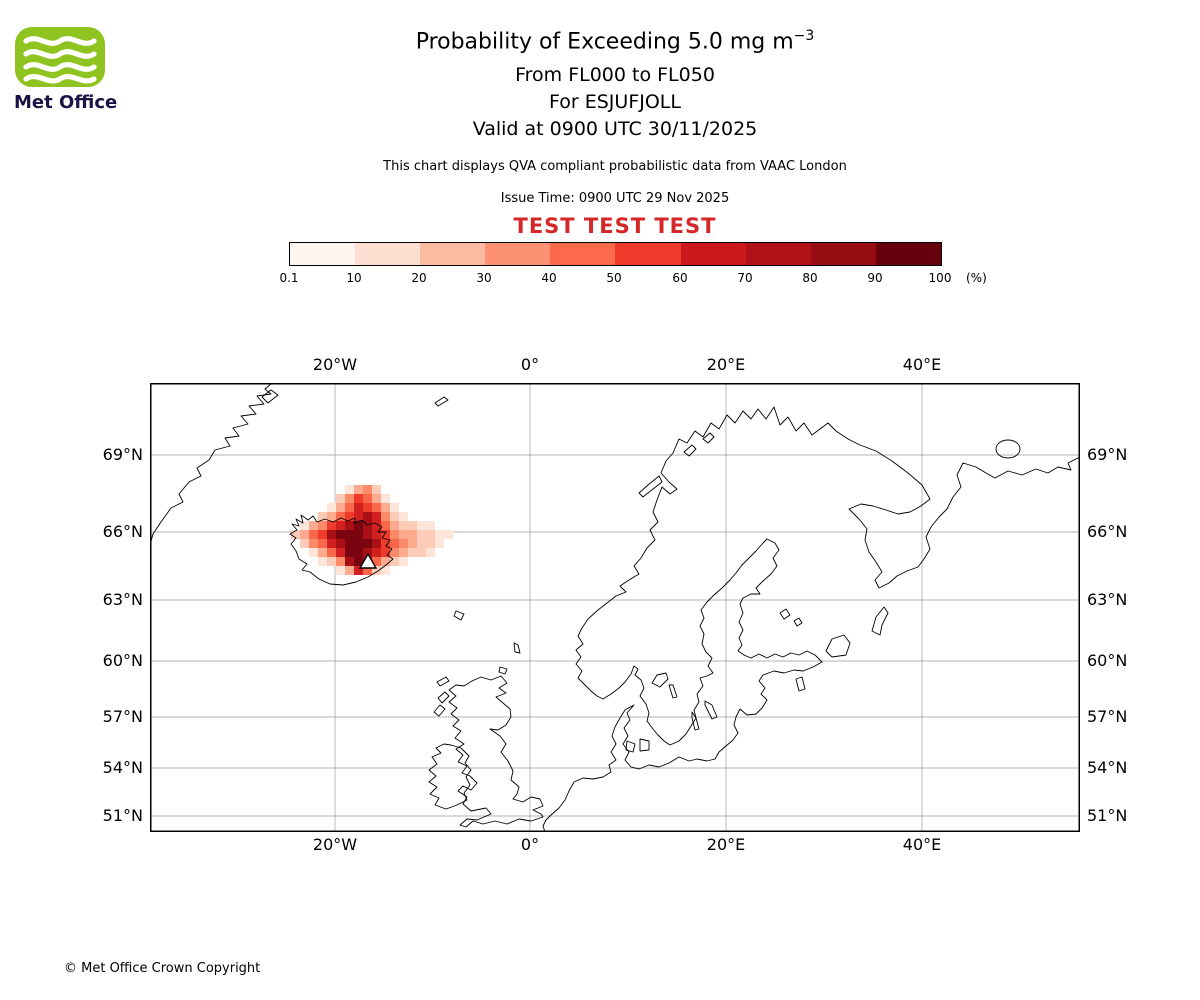 The width and height of the screenshot is (1200, 1000). I want to click on coastline-ireland, so click(450, 776).